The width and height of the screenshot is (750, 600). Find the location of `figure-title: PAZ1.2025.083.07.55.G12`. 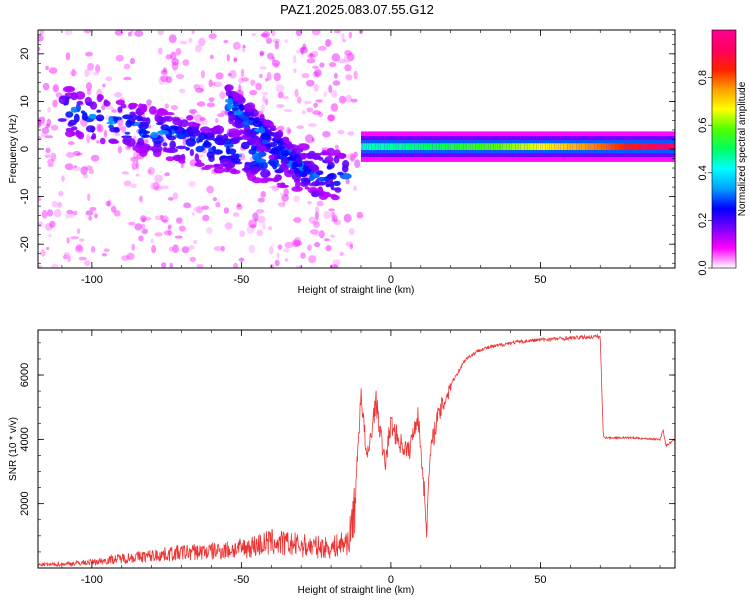

figure-title: PAZ1.2025.083.07.55.G12 is located at coordinates (357, 9).